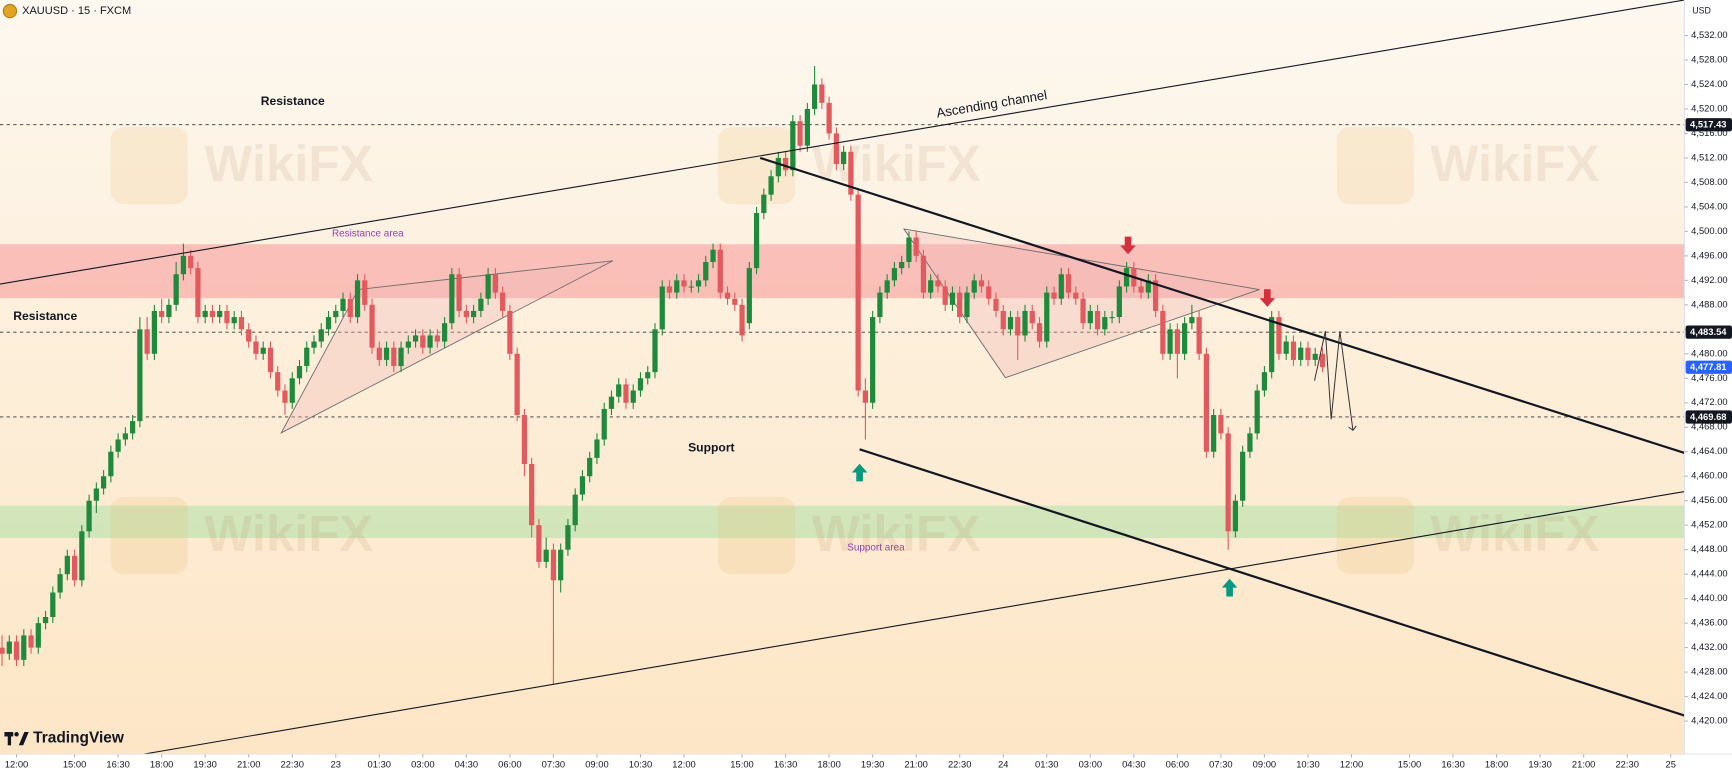 The image size is (1732, 774). Describe the element at coordinates (1709, 476) in the screenshot. I see `y-tick-label: 4,460.00` at that location.